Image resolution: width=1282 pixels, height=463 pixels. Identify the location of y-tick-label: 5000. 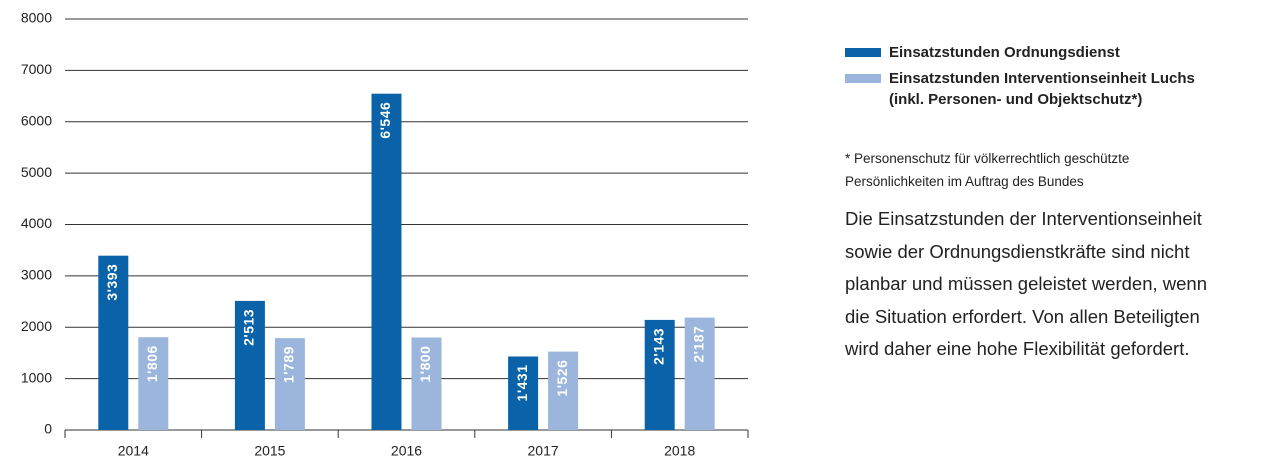
(36, 172).